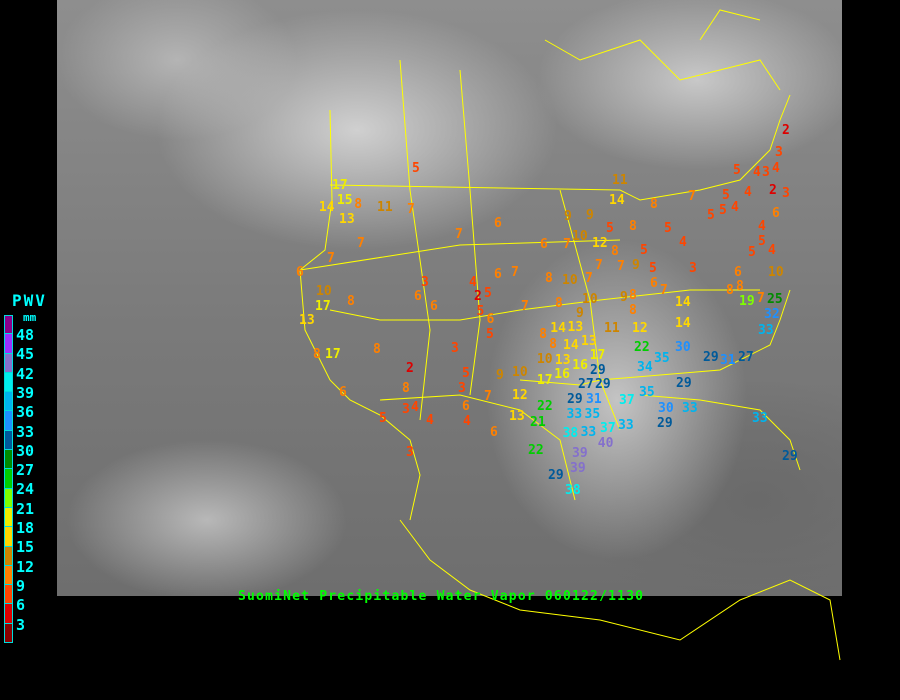  I want to click on station-pwv-value: 27, so click(746, 357).